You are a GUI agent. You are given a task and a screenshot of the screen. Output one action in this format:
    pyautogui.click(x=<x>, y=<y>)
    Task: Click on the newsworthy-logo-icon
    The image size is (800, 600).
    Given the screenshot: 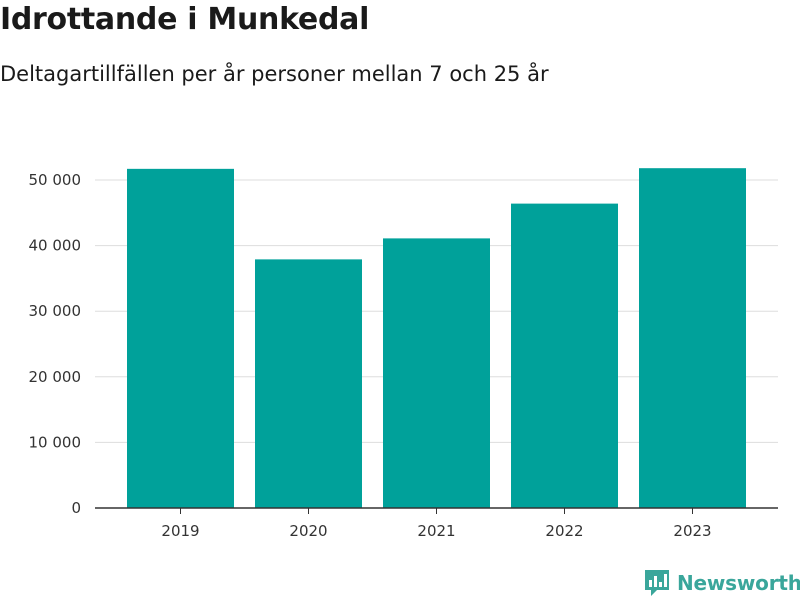 What is the action you would take?
    pyautogui.click(x=657, y=583)
    